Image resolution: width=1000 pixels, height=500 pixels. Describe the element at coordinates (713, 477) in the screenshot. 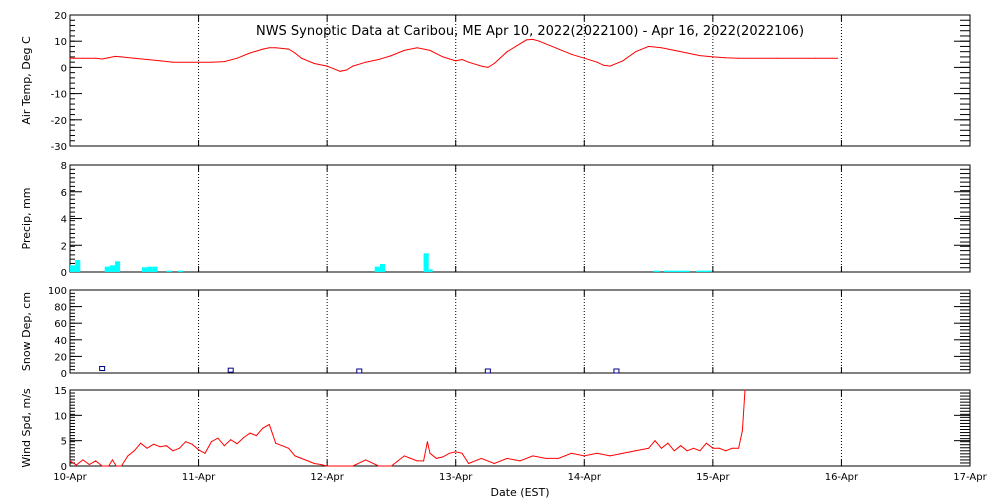

I see `x-tick-label: 15-Apr` at that location.